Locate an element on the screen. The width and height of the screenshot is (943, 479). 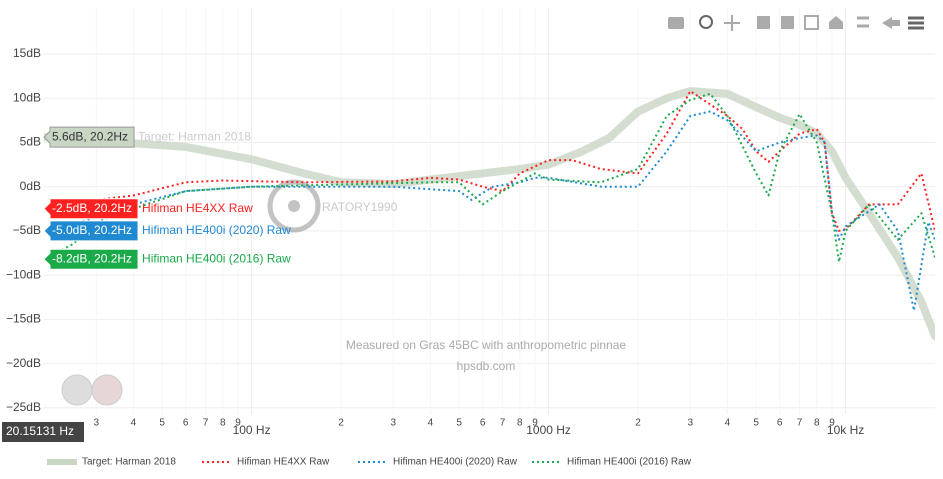
hover-label: -8.2dB, 20.2Hz is located at coordinates (92, 258).